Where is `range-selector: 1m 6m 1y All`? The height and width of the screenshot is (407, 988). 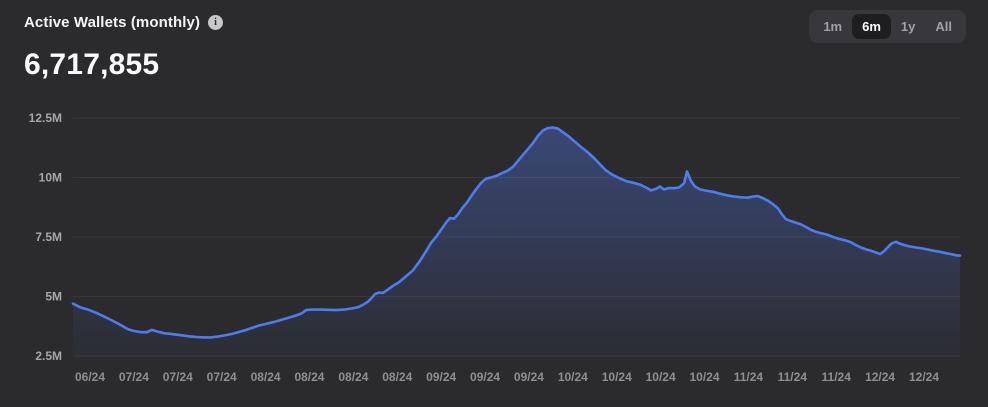 range-selector: 1m 6m 1y All is located at coordinates (887, 26).